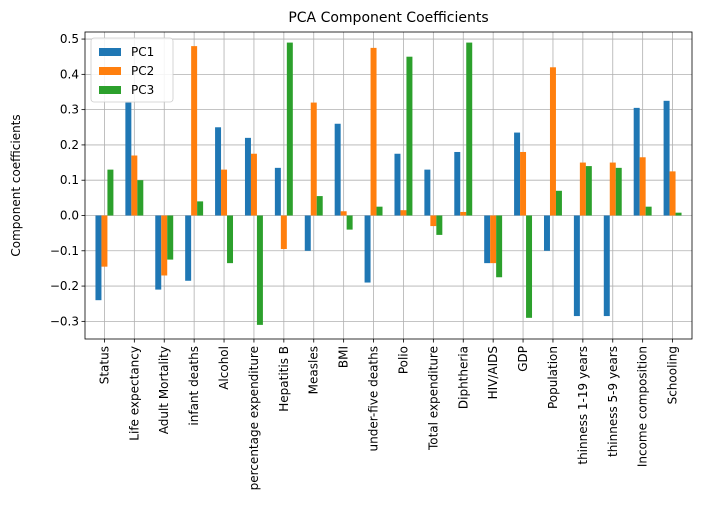  What do you see at coordinates (254, 418) in the screenshot?
I see `x-tick-label: percentage expenditure` at bounding box center [254, 418].